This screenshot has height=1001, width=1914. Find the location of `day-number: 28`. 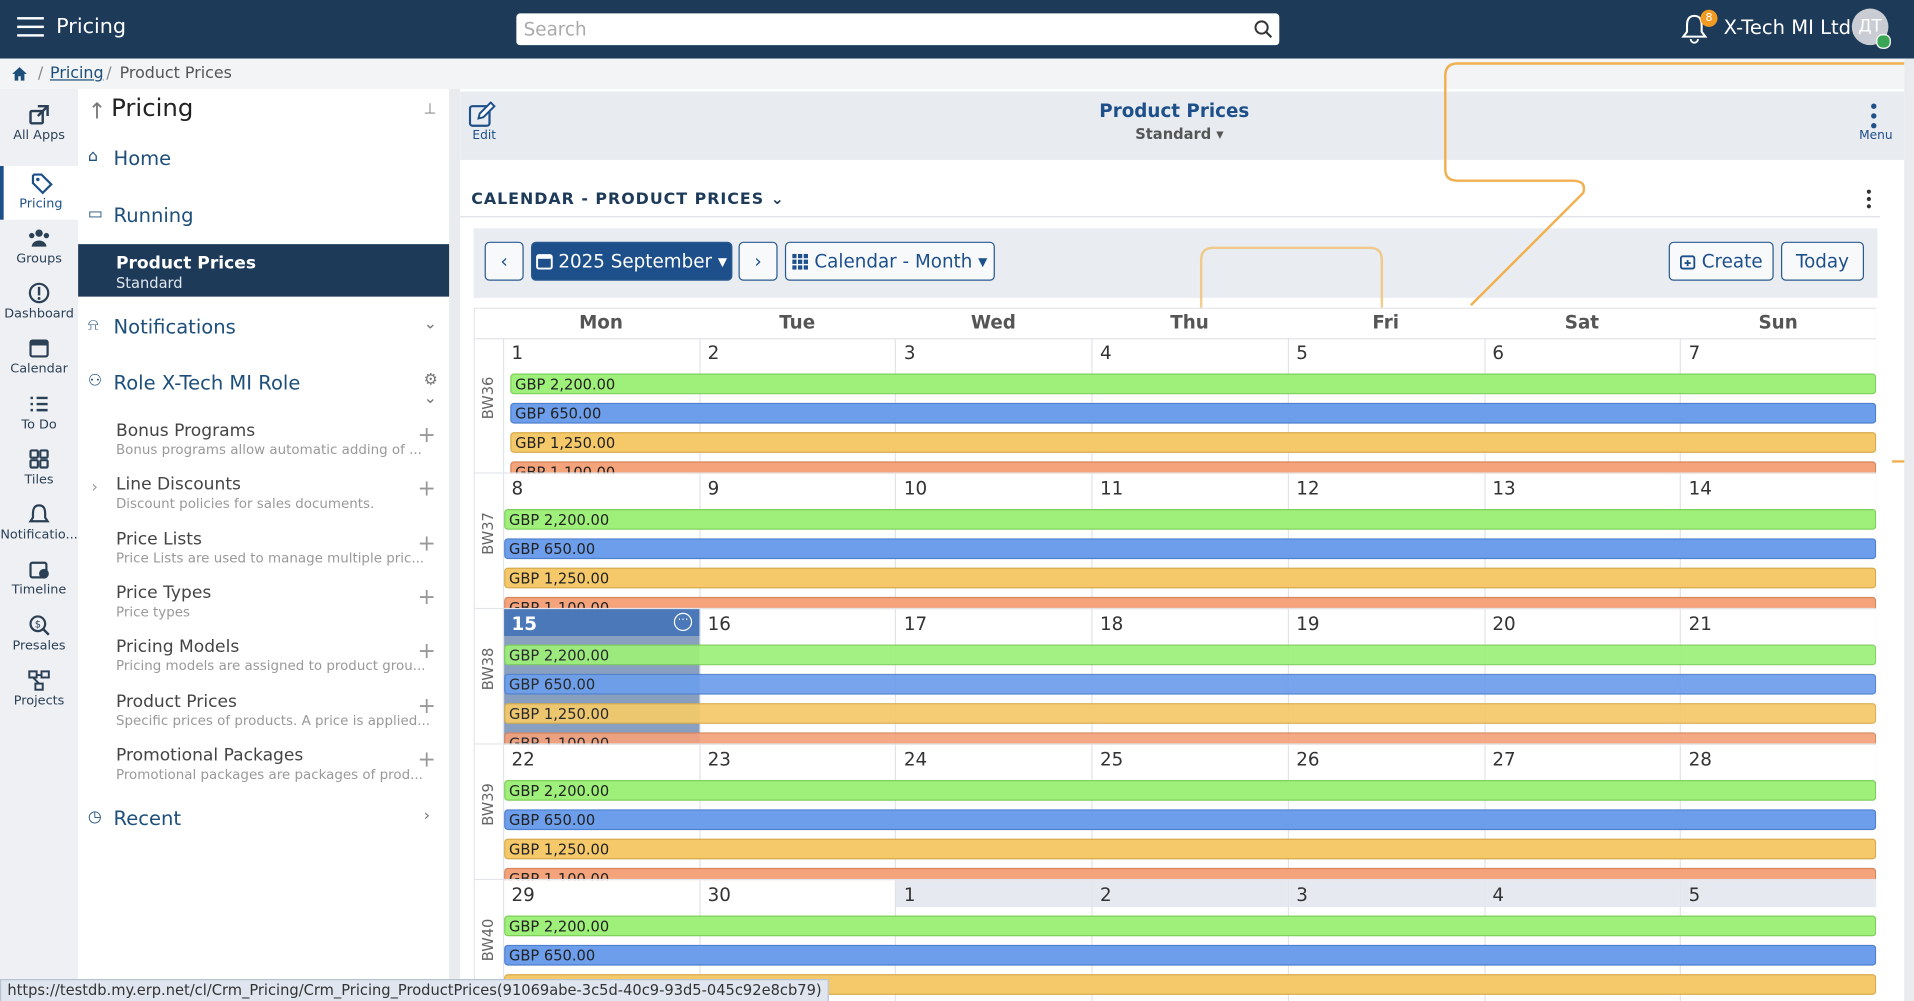

day-number: 28 is located at coordinates (1700, 759).